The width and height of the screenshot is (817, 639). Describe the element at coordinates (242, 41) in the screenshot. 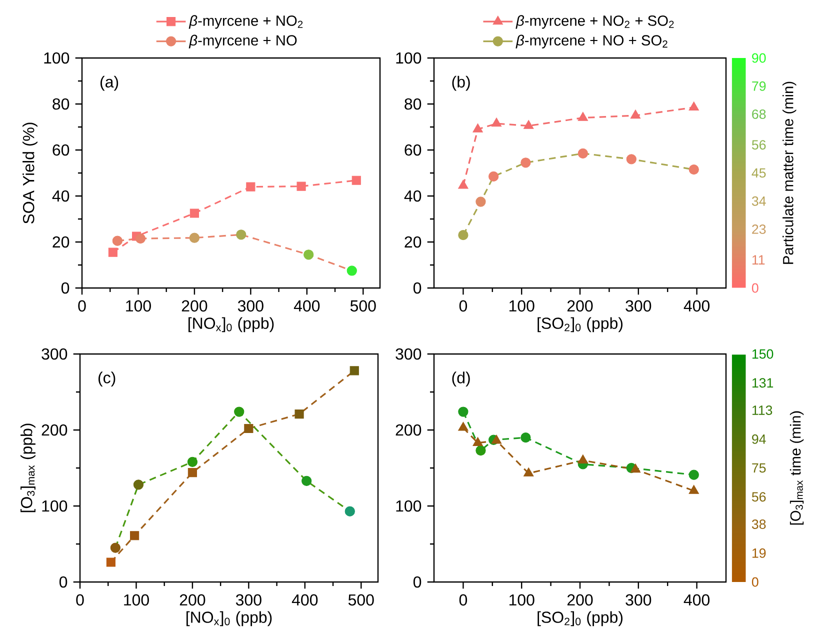

I see `legend-label: β-myrcene + NO` at that location.